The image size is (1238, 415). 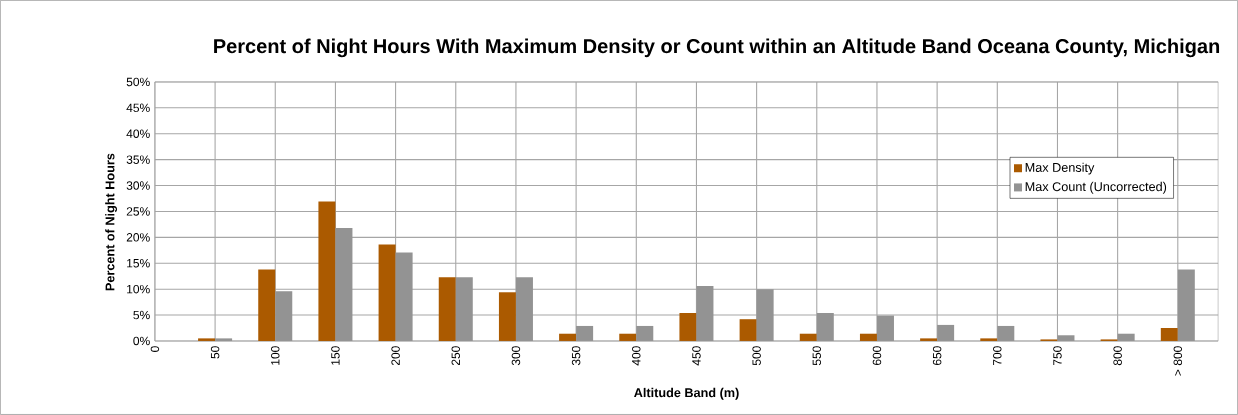 I want to click on x-tick-label: 200, so click(x=395, y=356).